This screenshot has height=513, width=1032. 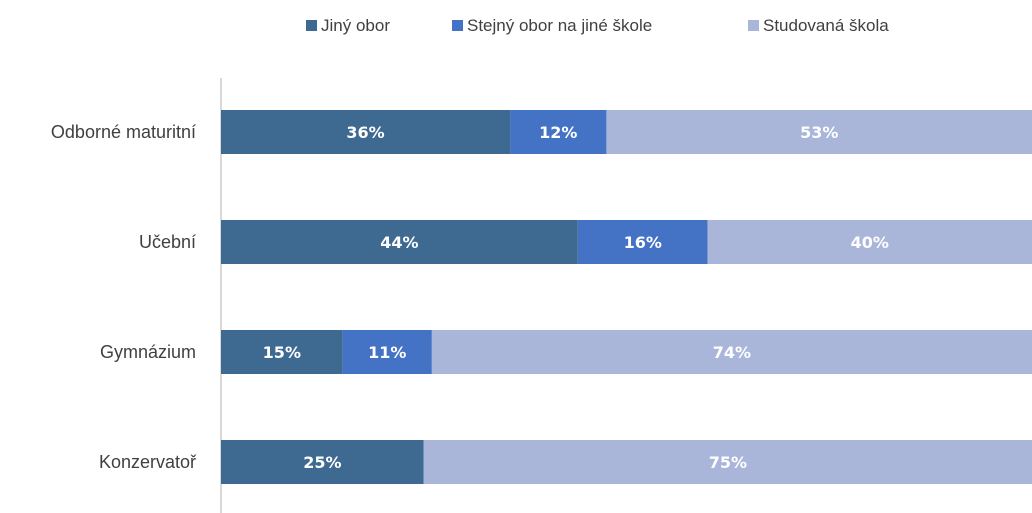 I want to click on data-label-gymnazium-studovana-skola: 74%, so click(x=732, y=352).